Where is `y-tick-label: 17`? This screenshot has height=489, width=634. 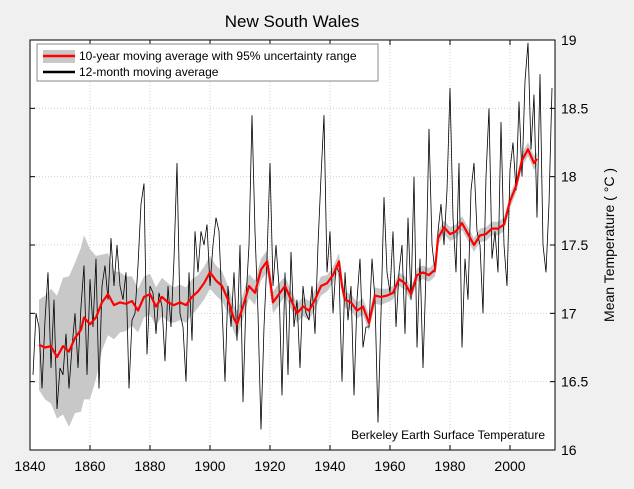 y-tick-label: 17 is located at coordinates (569, 313).